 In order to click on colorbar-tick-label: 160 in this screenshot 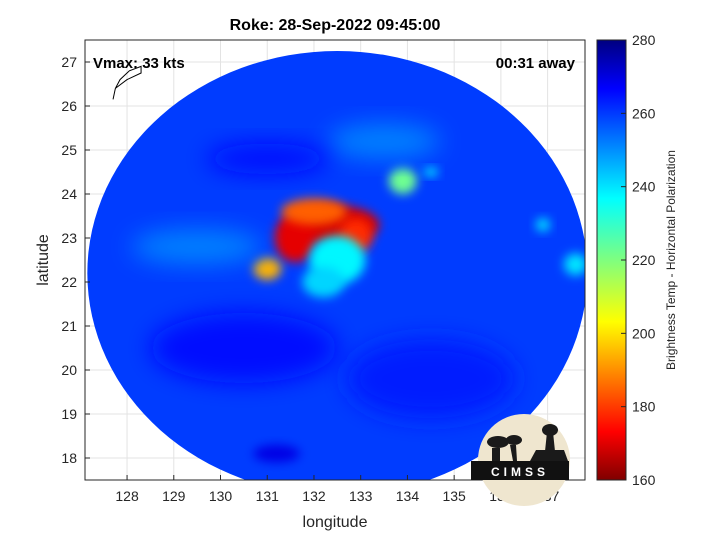, I will do `click(644, 480)`.